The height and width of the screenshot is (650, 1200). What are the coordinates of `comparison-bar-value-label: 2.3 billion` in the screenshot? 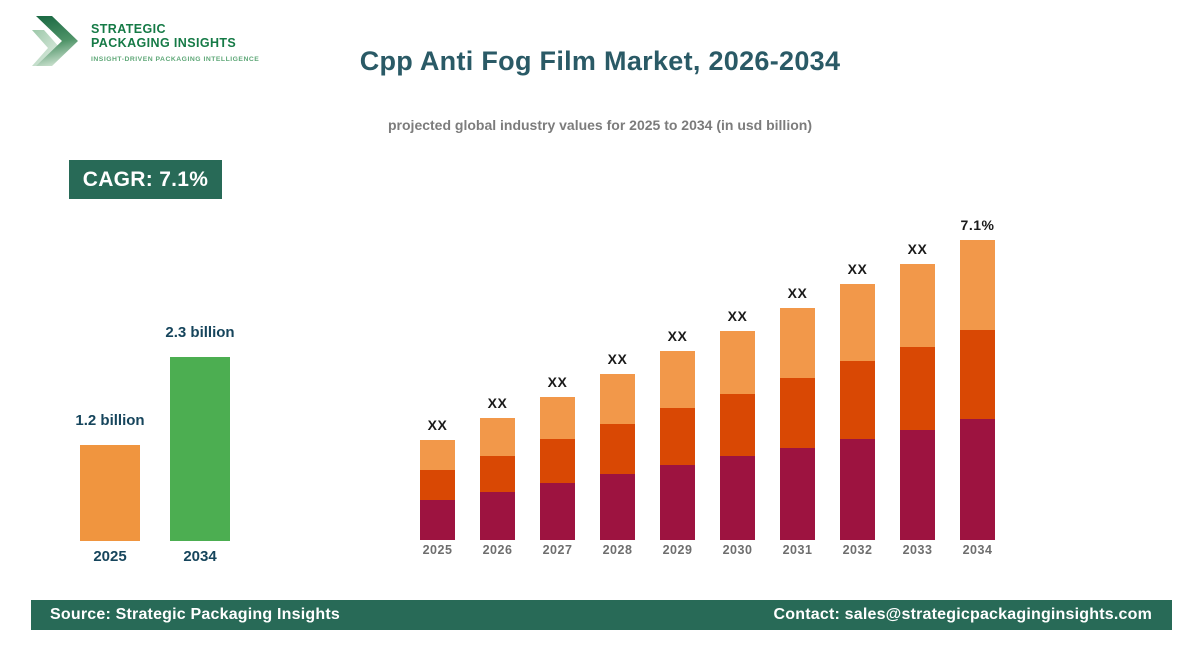 It's located at (200, 332).